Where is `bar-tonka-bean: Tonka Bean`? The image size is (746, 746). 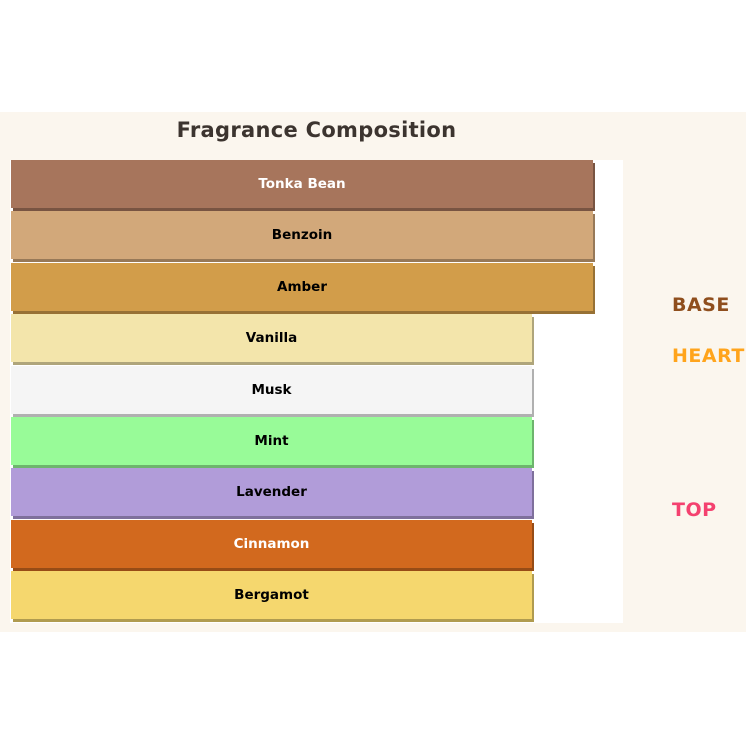 bar-tonka-bean: Tonka Bean is located at coordinates (302, 184).